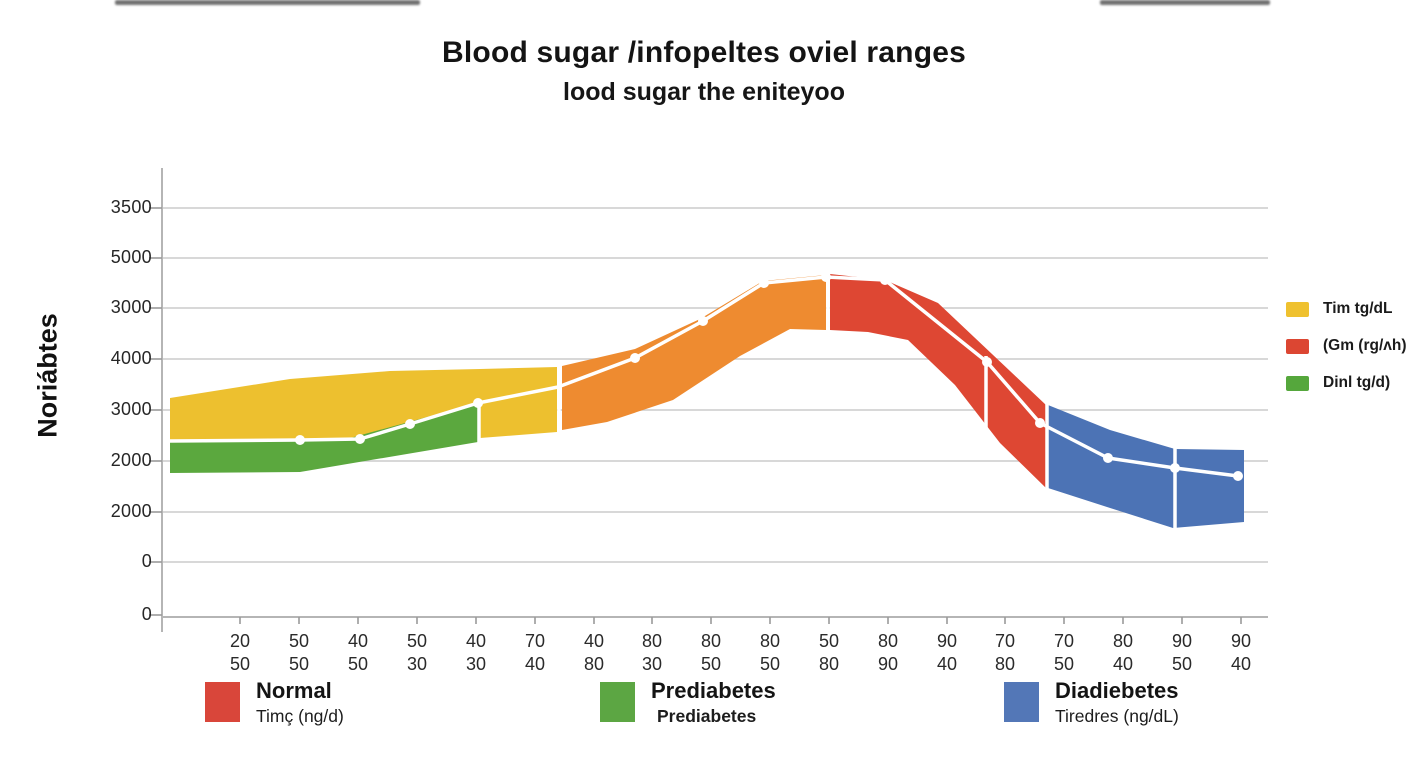  I want to click on x-tick-label: 40 80, so click(594, 652).